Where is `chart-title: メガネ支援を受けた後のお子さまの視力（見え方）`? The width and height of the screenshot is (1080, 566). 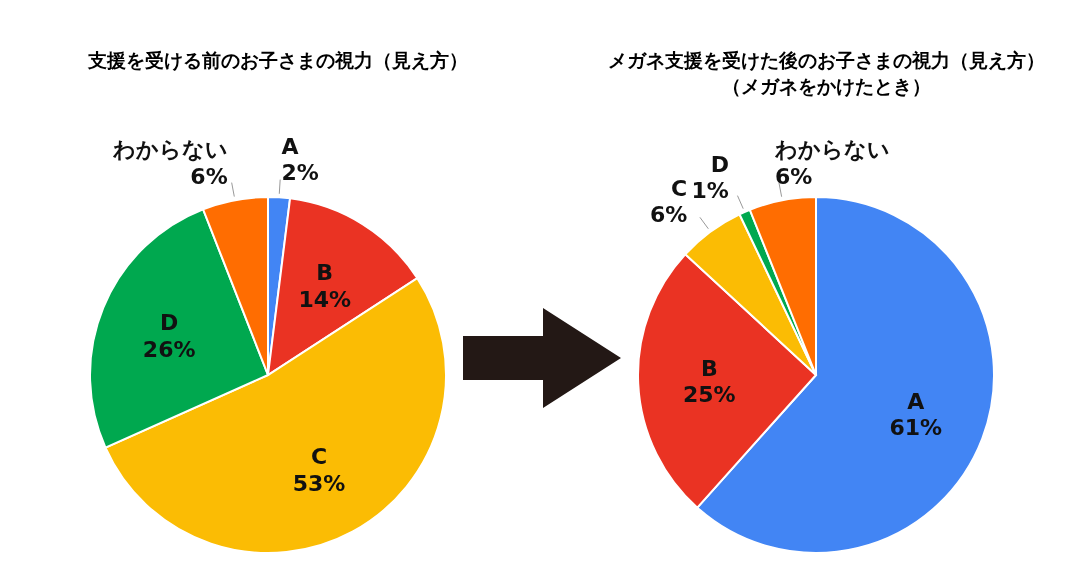
chart-title: メガネ支援を受けた後のお子さまの視力（見え方） is located at coordinates (826, 60).